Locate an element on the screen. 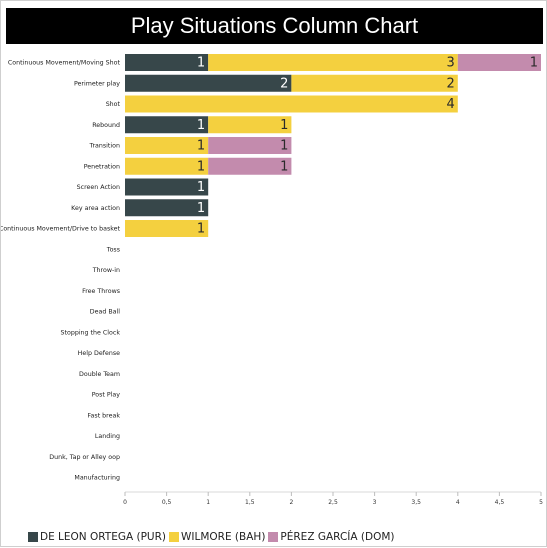 Image resolution: width=547 pixels, height=548 pixels. category-label: Transition is located at coordinates (104, 146).